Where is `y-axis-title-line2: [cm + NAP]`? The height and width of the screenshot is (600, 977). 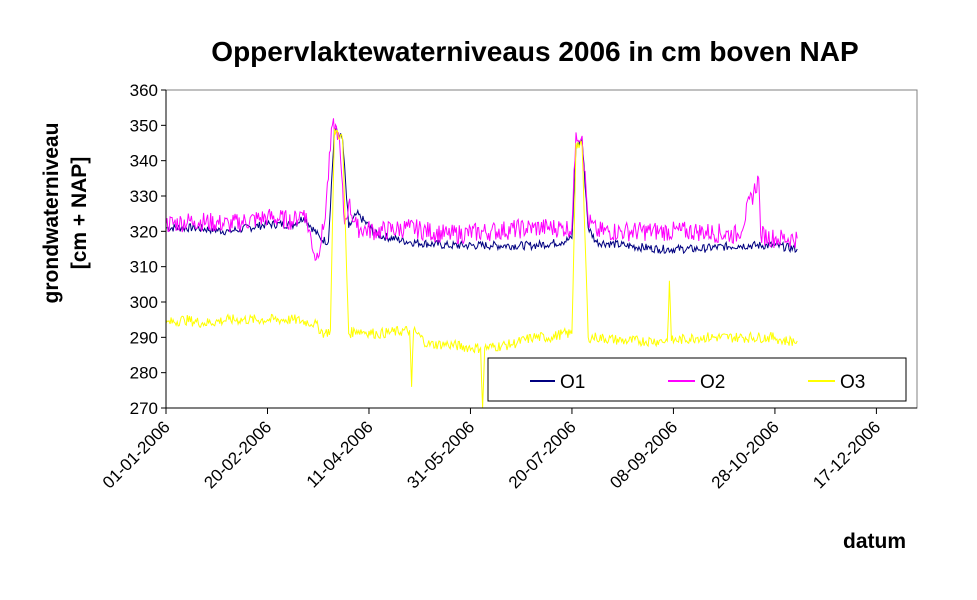
y-axis-title-line2: [cm + NAP] is located at coordinates (79, 213).